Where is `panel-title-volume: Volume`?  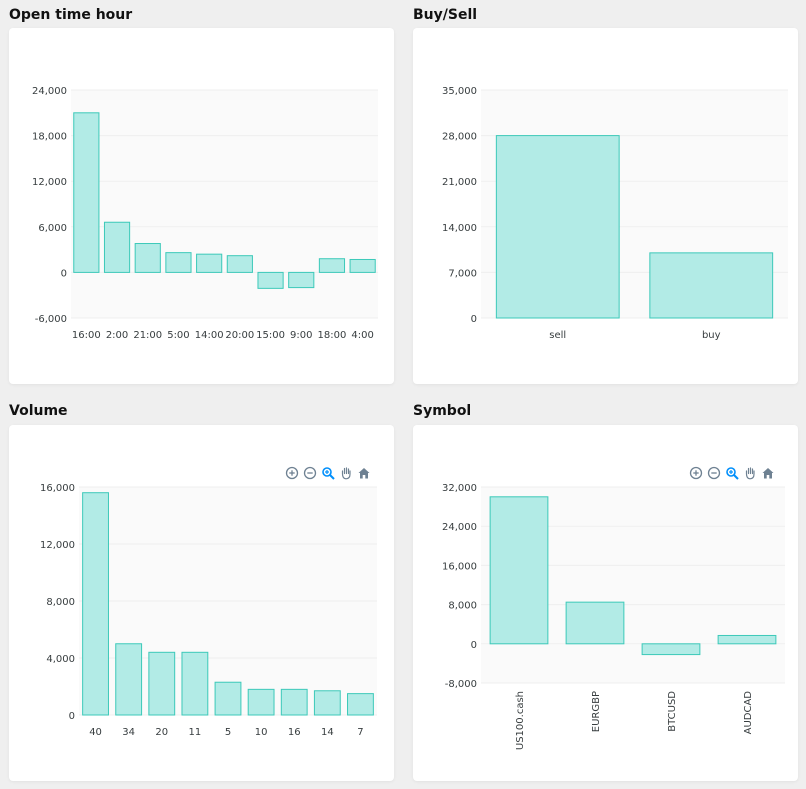 panel-title-volume: Volume is located at coordinates (38, 411).